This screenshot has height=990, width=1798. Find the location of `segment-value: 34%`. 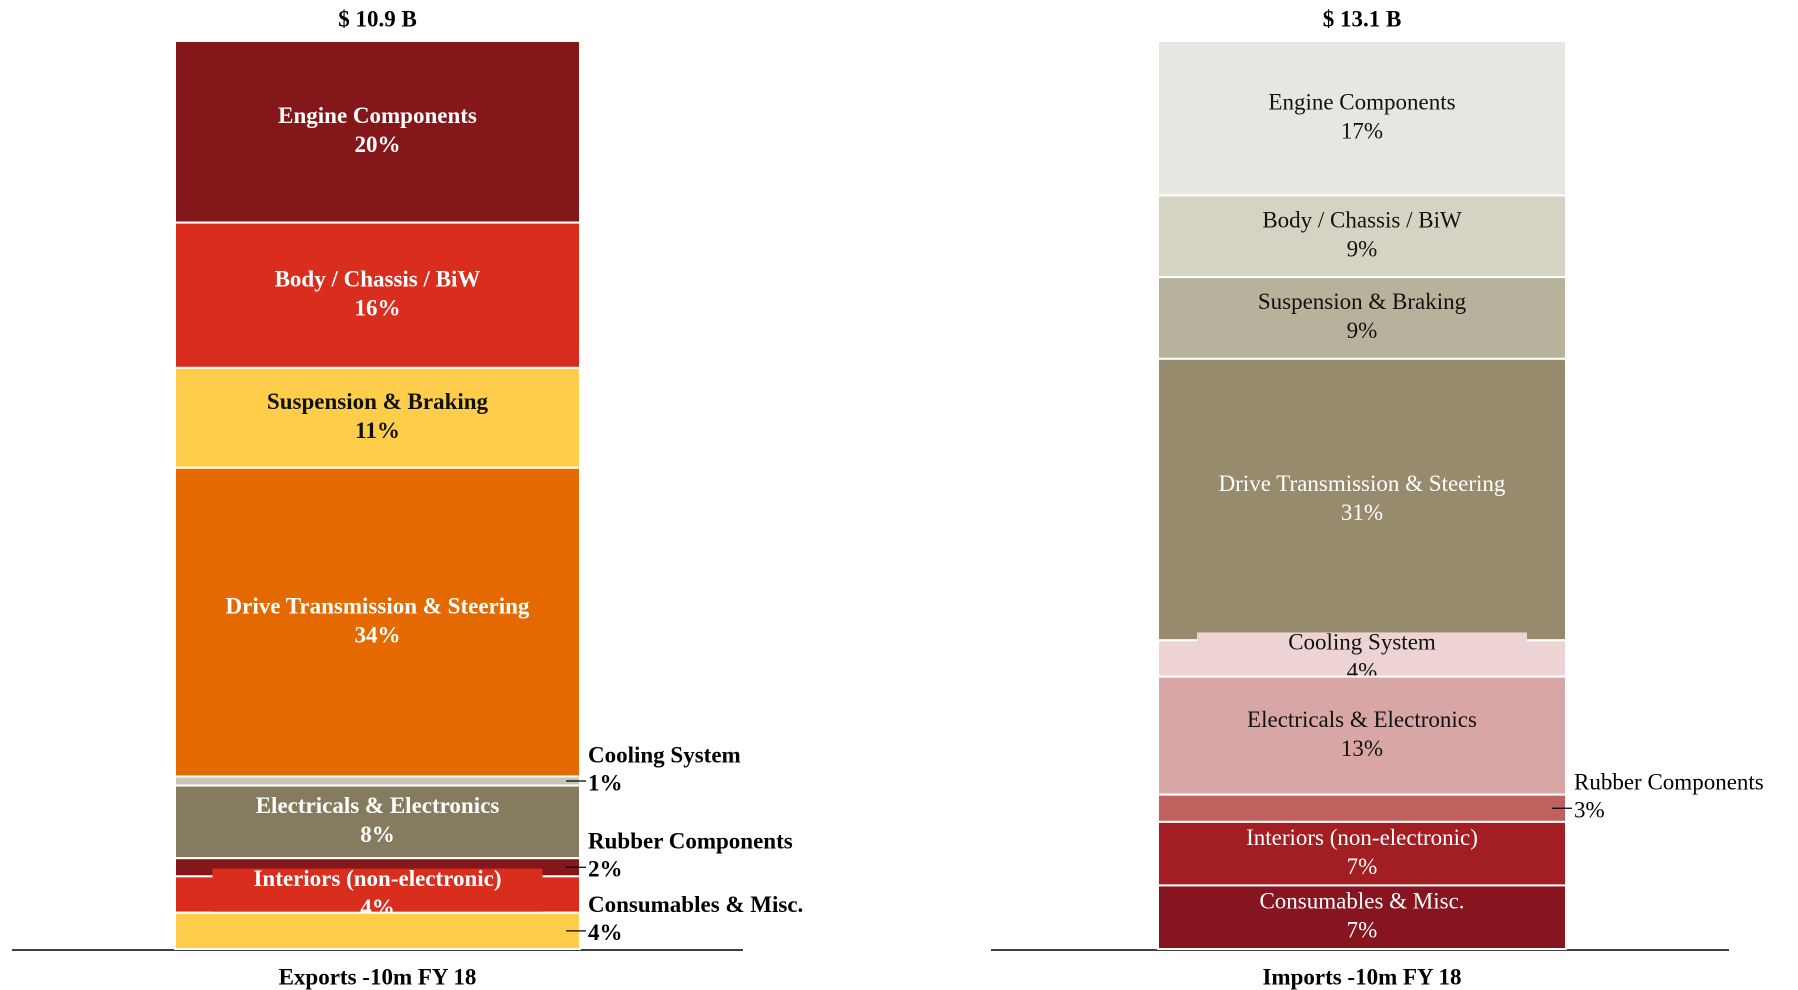

segment-value: 34% is located at coordinates (378, 634).